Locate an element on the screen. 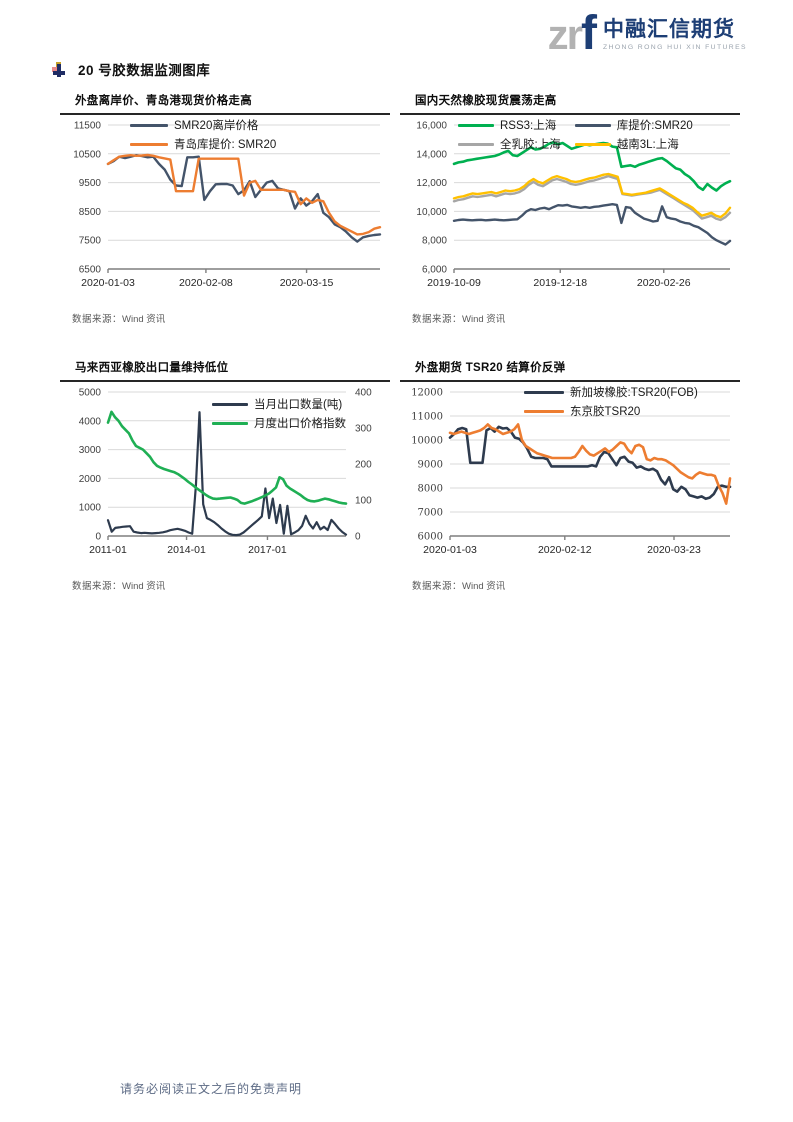 Image resolution: width=793 pixels, height=1122 pixels. svg-text: 2000 is located at coordinates (90, 479).